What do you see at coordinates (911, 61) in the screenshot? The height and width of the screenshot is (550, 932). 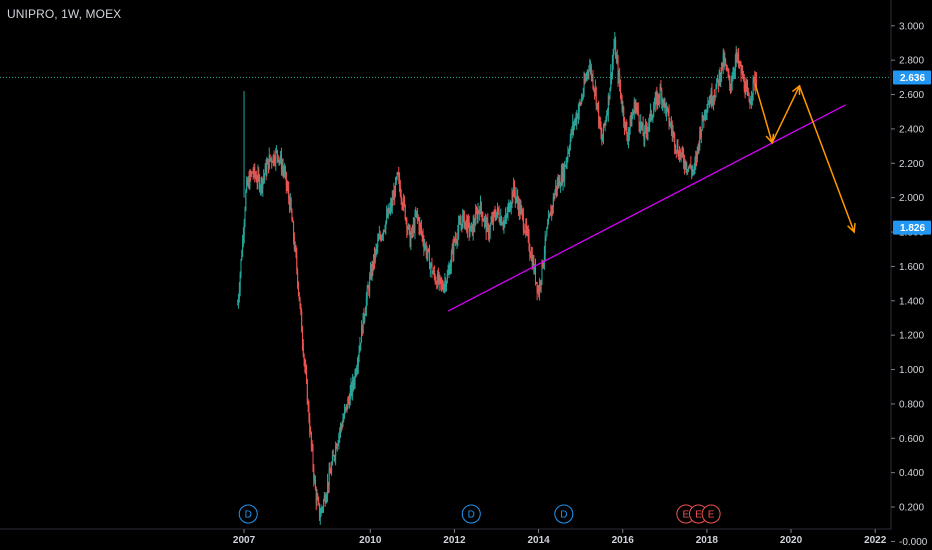 I see `y-axis-label: 2.800` at bounding box center [911, 61].